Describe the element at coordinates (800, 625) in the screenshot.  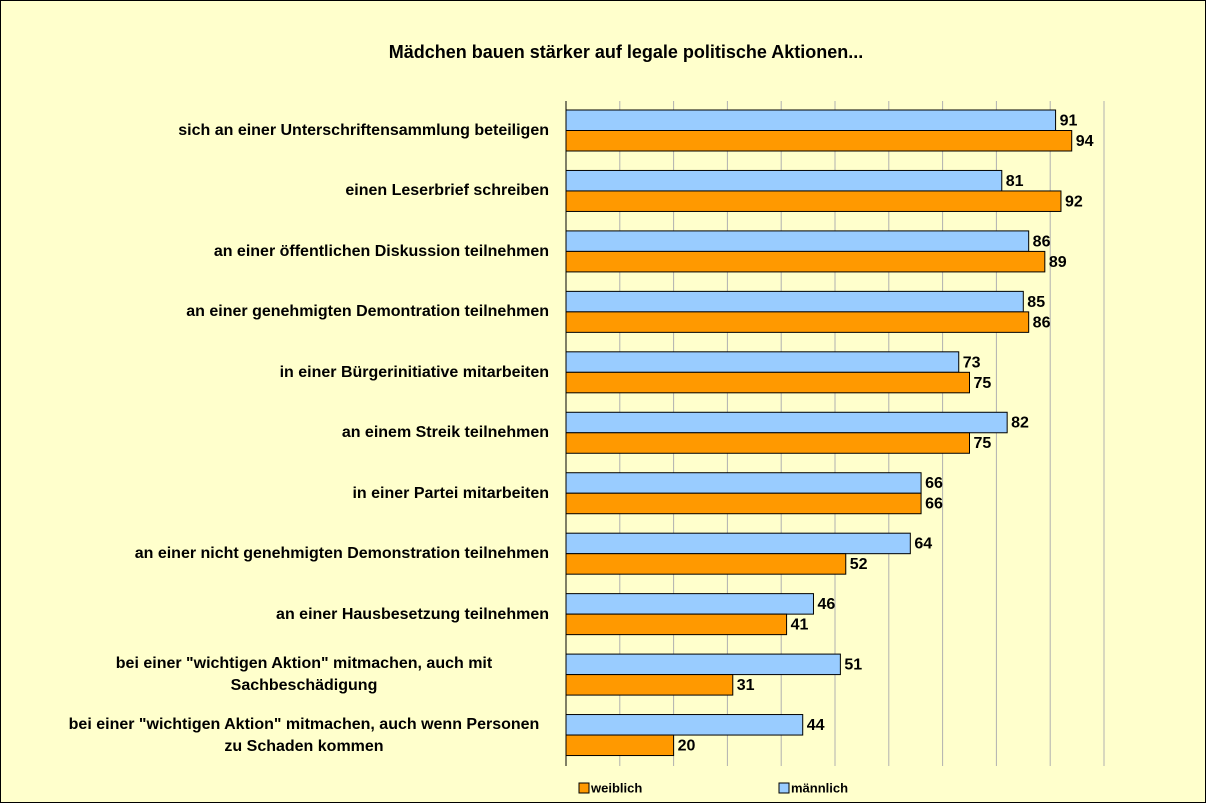
I see `data-label: 41` at that location.